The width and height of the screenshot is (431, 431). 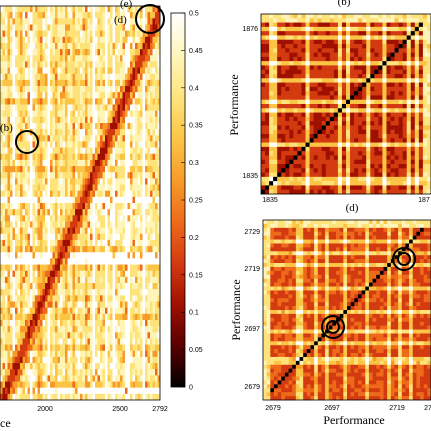 I want to click on colorbar-tick-label: 0.1, so click(x=194, y=313).